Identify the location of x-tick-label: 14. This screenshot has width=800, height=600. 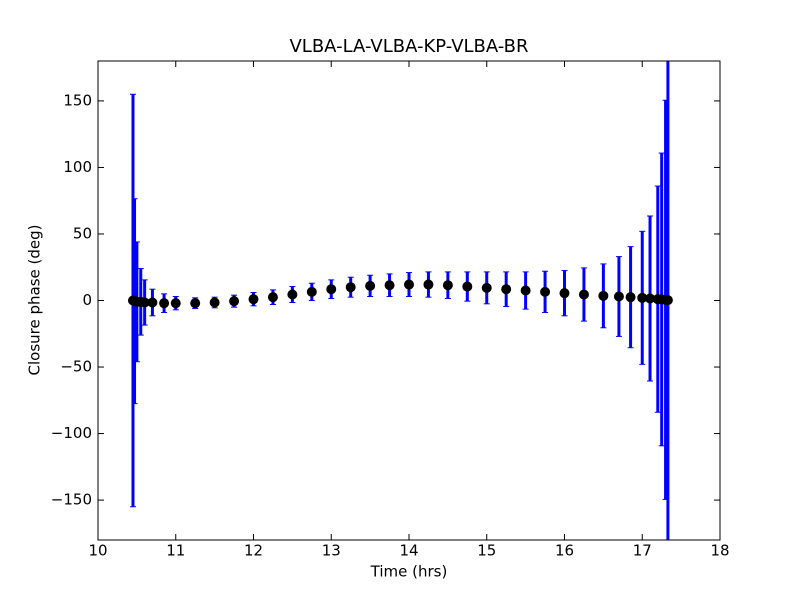
(408, 551).